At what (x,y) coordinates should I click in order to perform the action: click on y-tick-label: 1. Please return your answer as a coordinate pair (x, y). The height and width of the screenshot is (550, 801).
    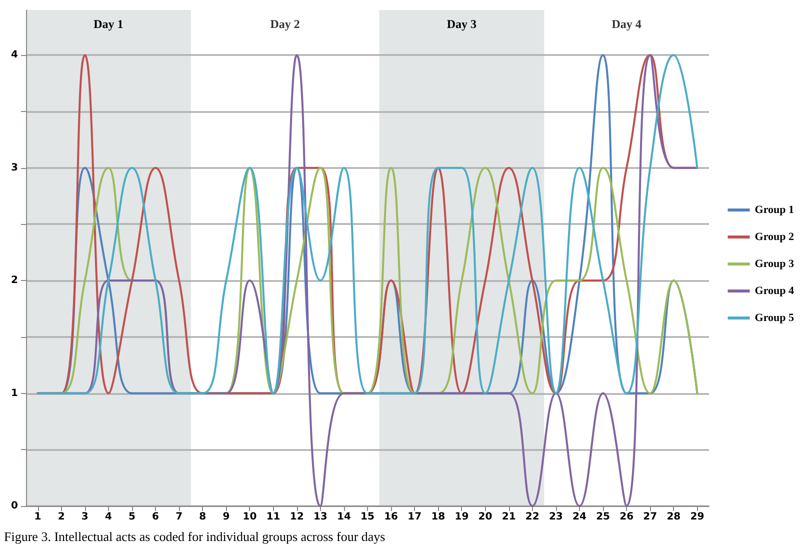
    Looking at the image, I should click on (14, 393).